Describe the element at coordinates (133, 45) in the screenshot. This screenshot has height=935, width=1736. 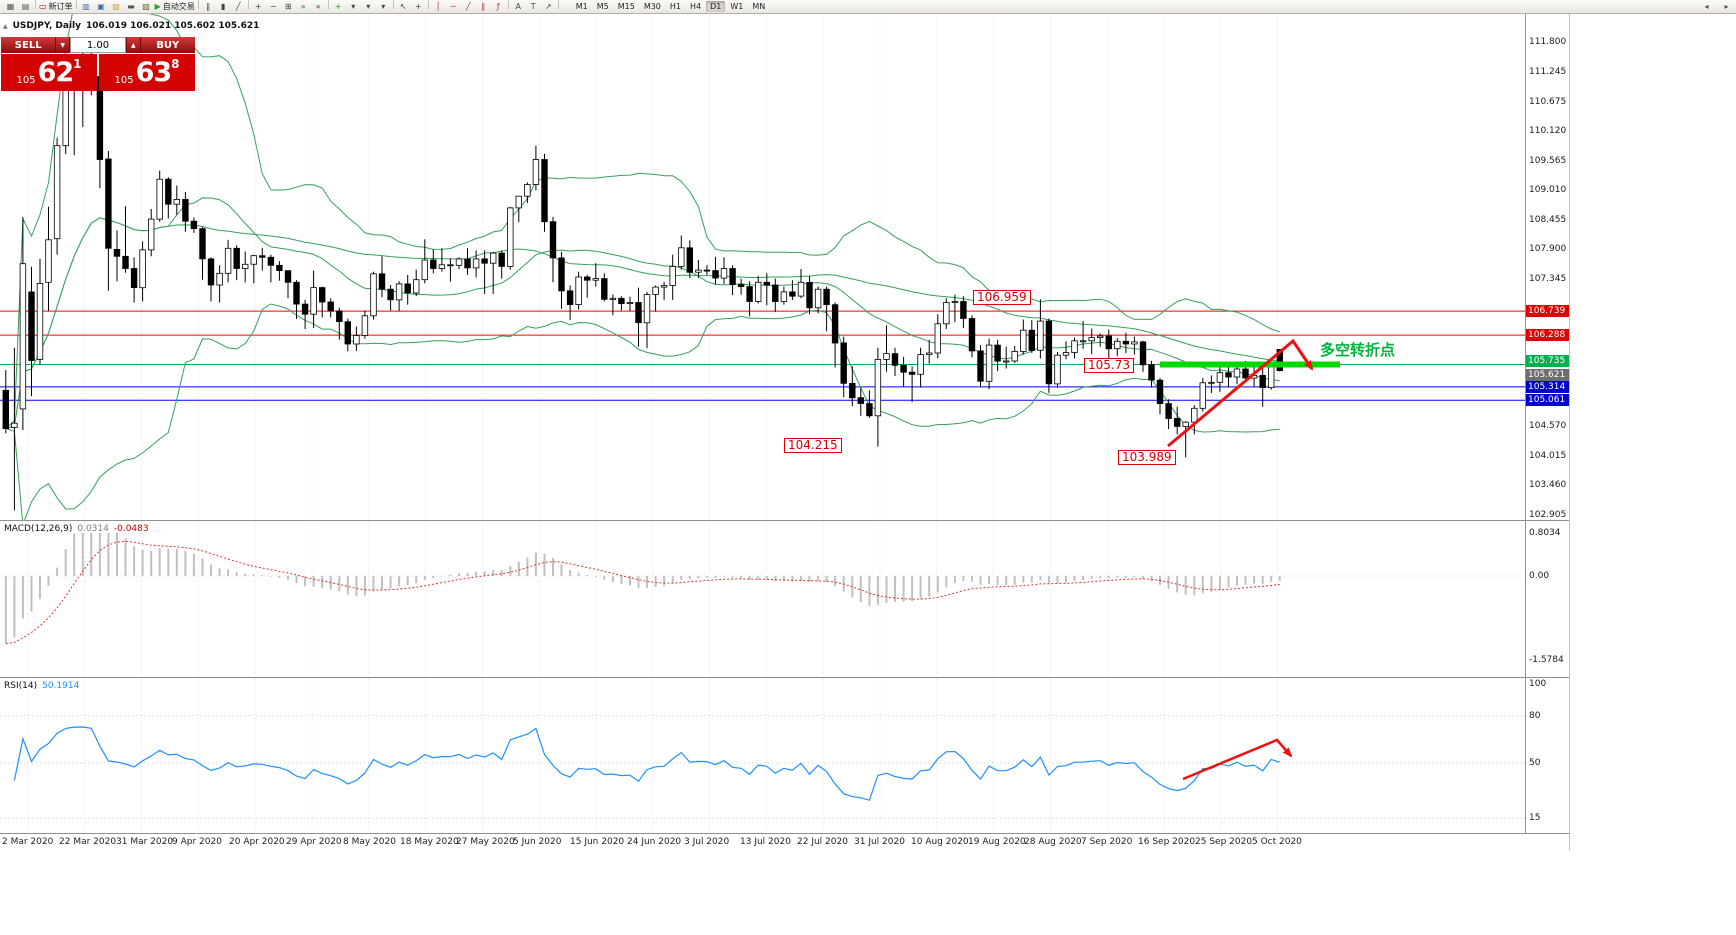
I see `volume-up-icon: ▲` at that location.